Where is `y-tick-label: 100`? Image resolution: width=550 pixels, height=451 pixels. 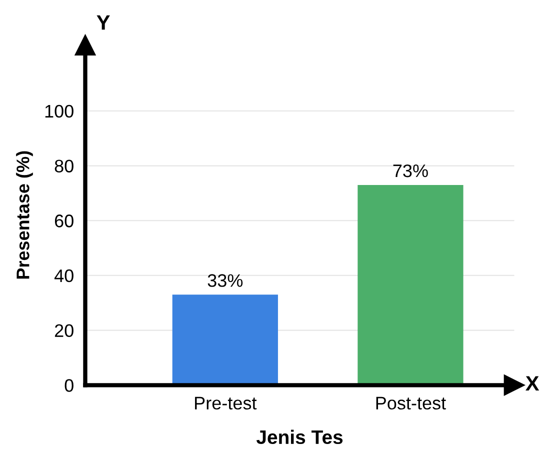
y-tick-label: 100 is located at coordinates (59, 111).